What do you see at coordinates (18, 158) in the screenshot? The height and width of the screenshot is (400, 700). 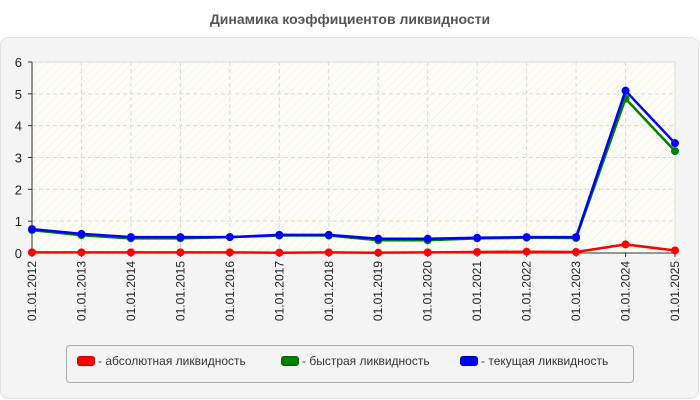 I see `y-tick-label: 3` at bounding box center [18, 158].